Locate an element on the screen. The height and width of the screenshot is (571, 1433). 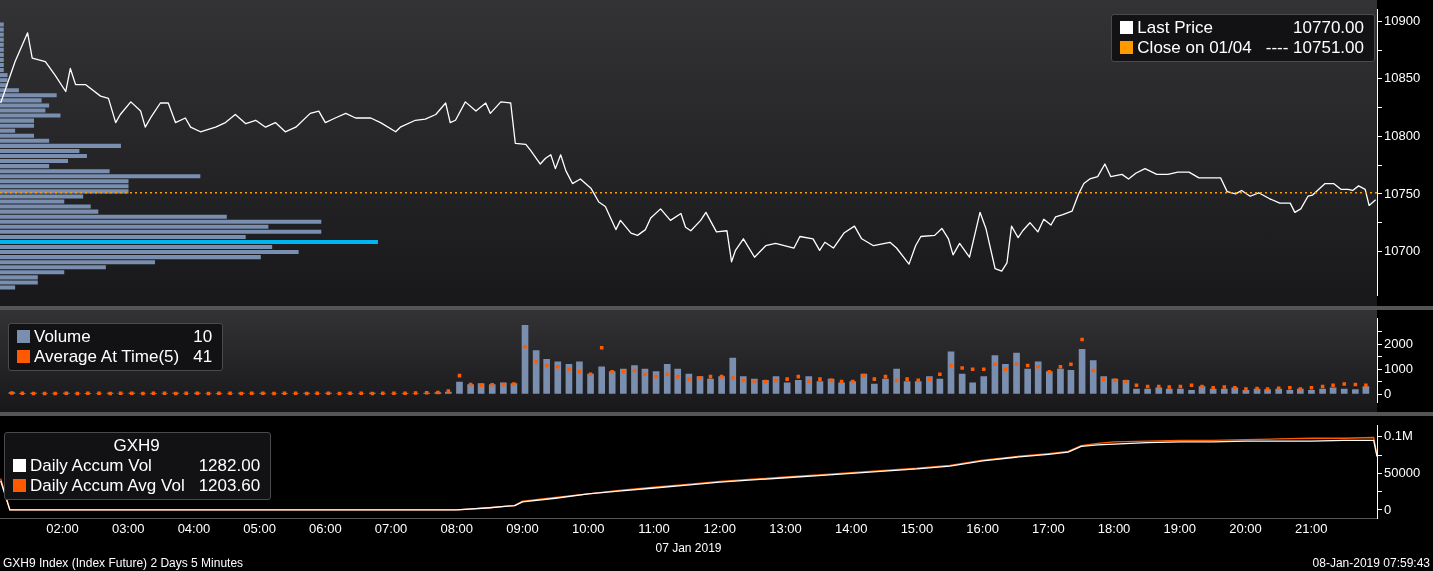
x-tick-label: 08:00 is located at coordinates (457, 529).